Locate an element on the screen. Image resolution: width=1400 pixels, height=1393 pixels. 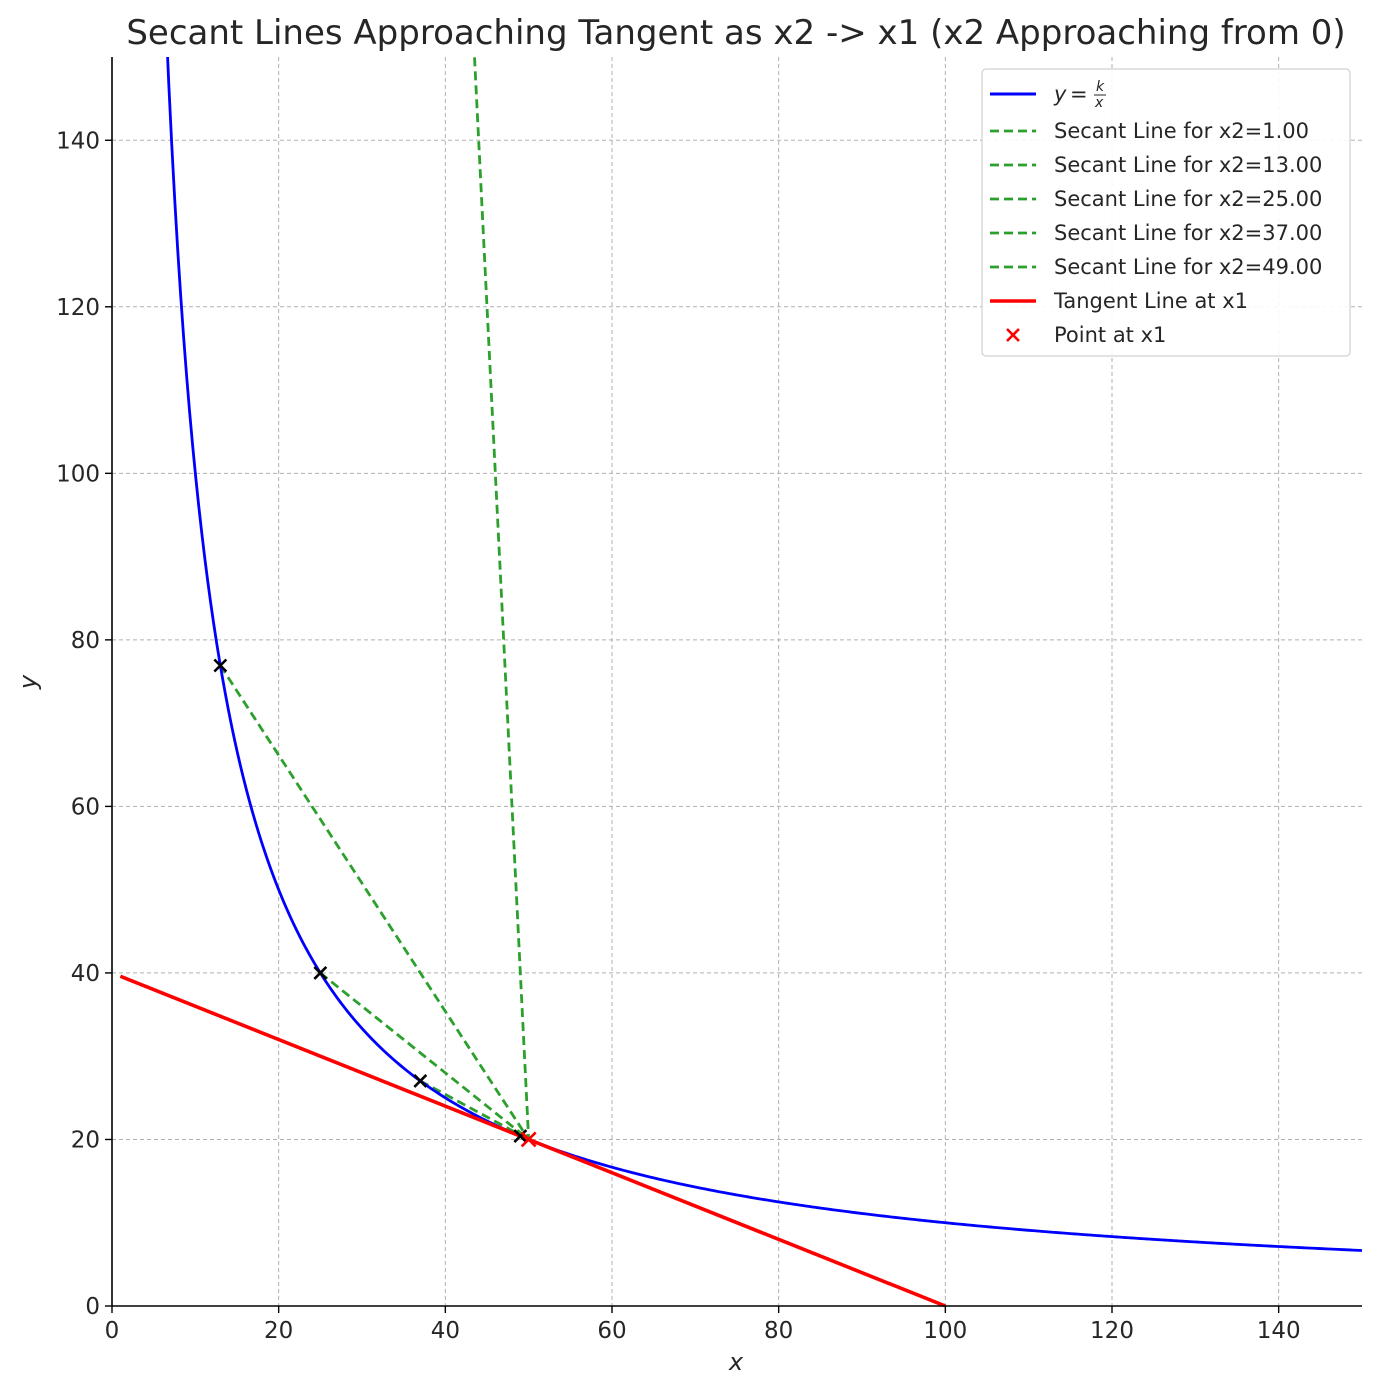
tangent-point-stroke is located at coordinates (528, 1139).